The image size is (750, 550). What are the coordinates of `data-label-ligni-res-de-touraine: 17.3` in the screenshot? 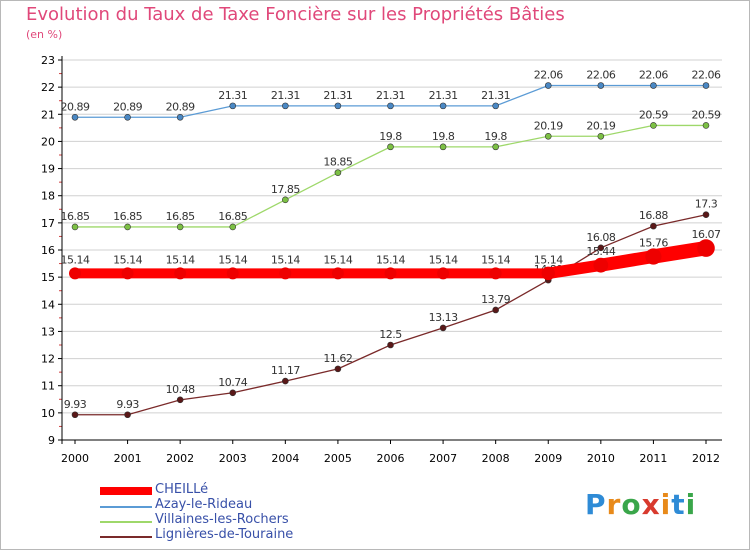 It's located at (706, 204).